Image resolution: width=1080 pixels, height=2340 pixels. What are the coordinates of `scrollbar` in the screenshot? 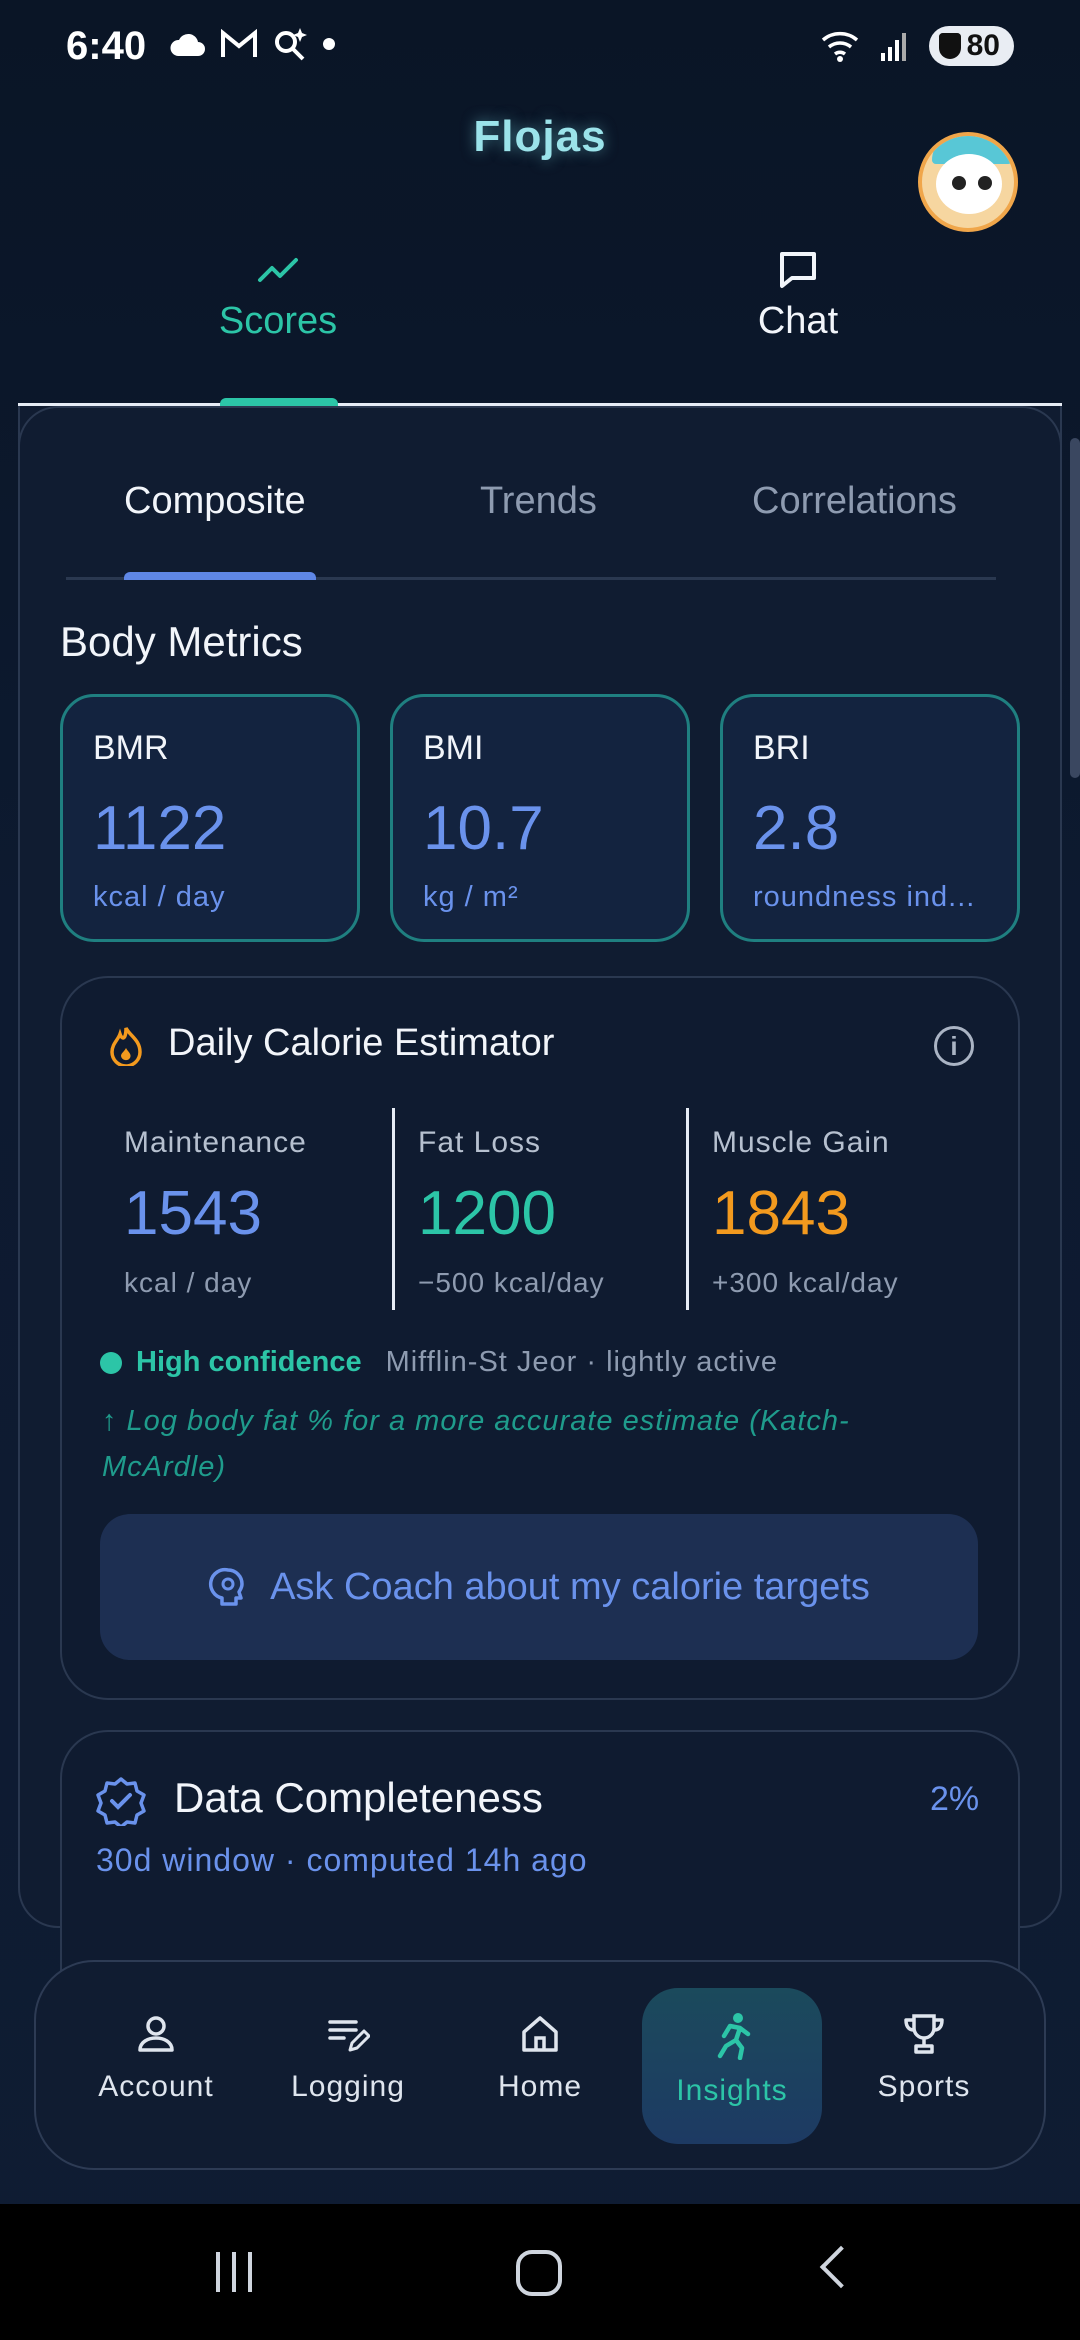 It's located at (1075, 608).